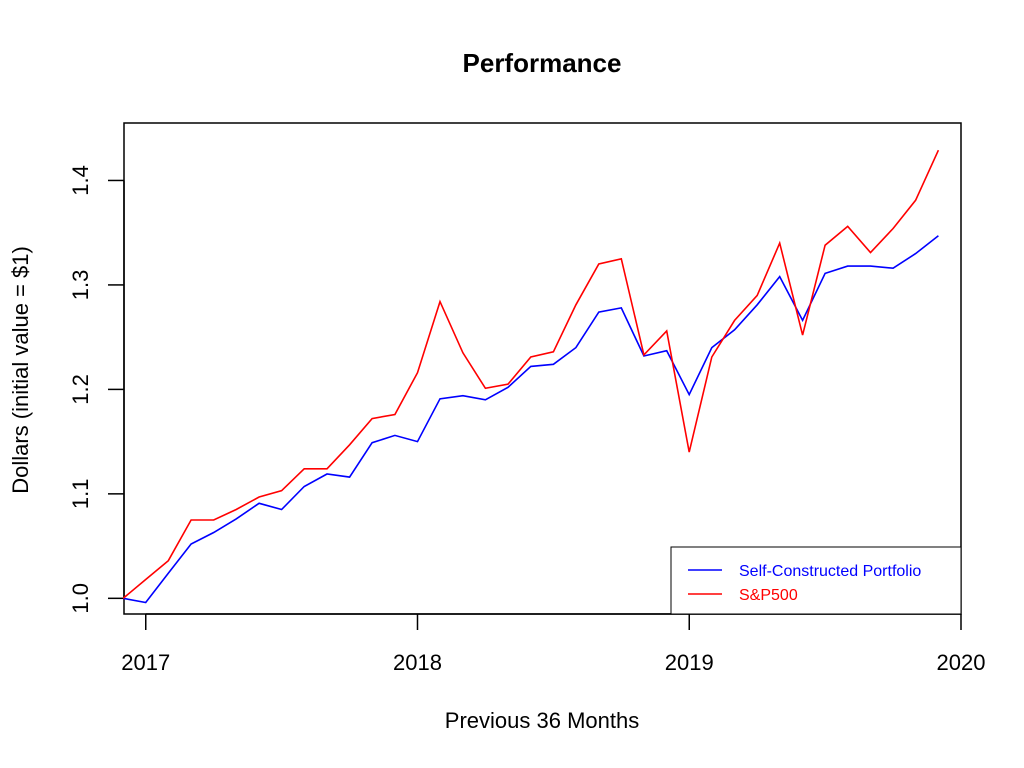  I want to click on y-axis: 1.0 1.1 1.2 1.3 1.4, so click(96, 389).